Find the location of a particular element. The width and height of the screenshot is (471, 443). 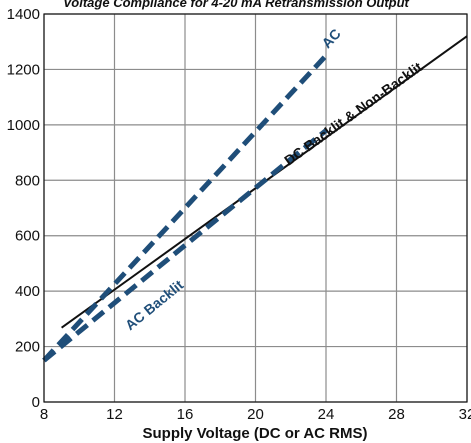

x-tick-label: 20 is located at coordinates (255, 414).